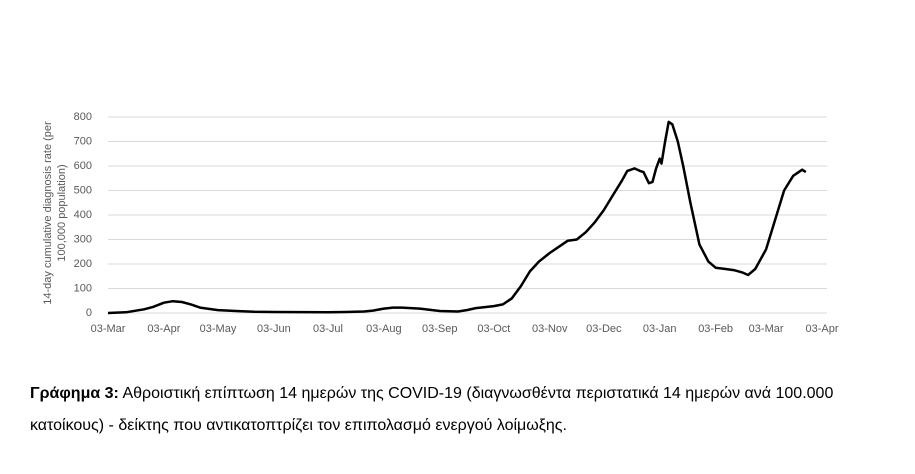 Image resolution: width=915 pixels, height=474 pixels. I want to click on x-tick-label: 03-Feb, so click(715, 329).